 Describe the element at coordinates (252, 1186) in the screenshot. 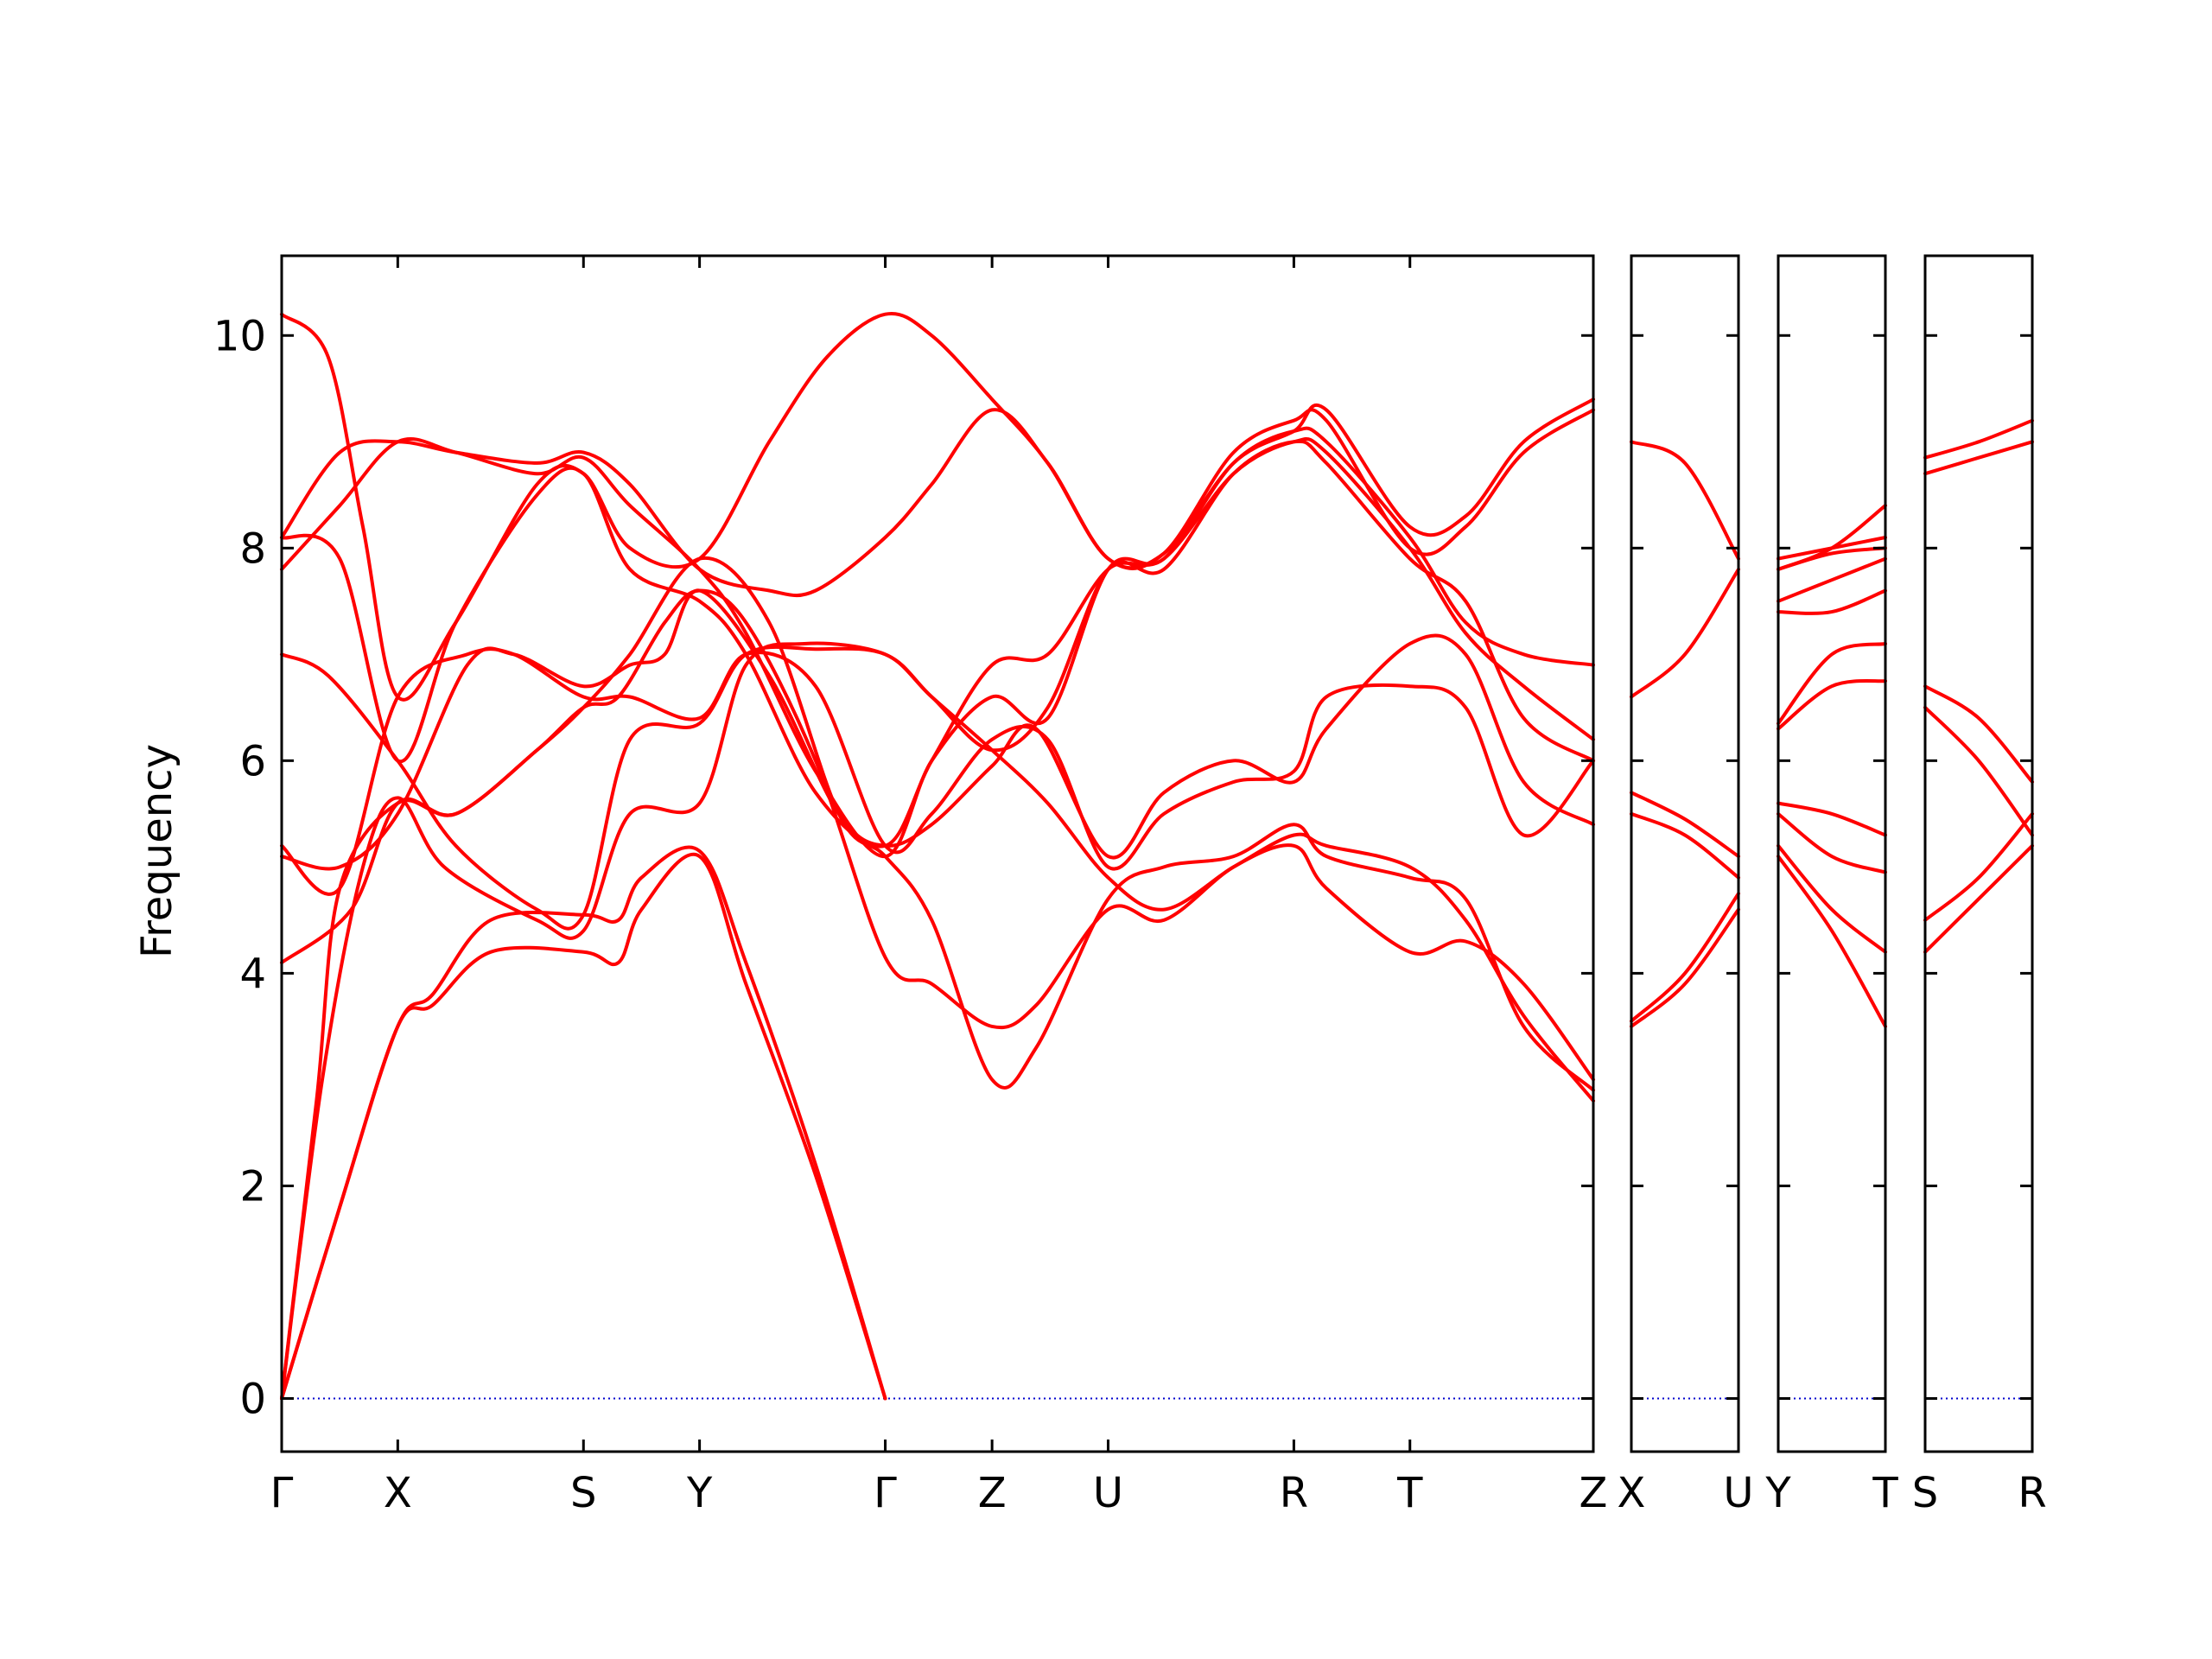

I see `y-tick-label: 2` at that location.